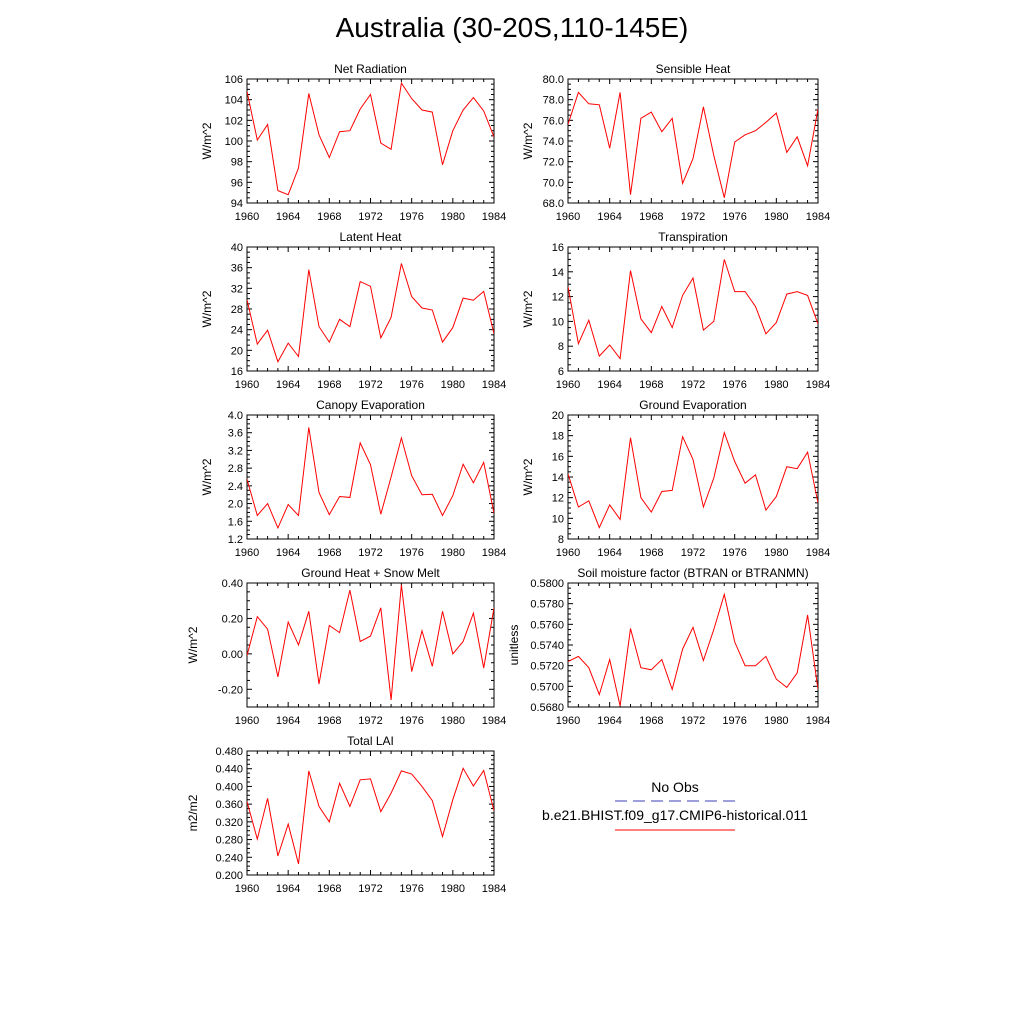  What do you see at coordinates (235, 540) in the screenshot?
I see `y-tick-label: 1.2` at bounding box center [235, 540].